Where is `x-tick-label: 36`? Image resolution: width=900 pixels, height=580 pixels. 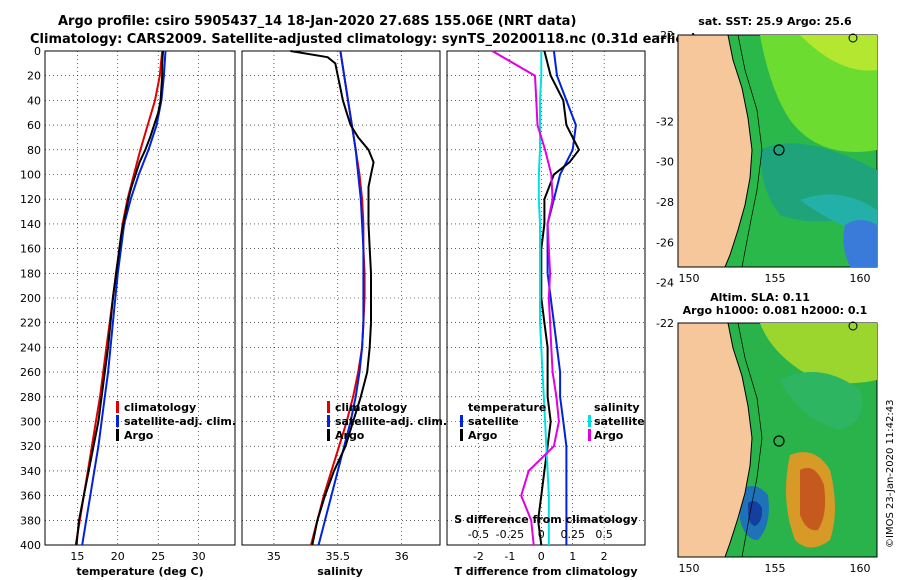 x-tick-label: 36 is located at coordinates (402, 556).